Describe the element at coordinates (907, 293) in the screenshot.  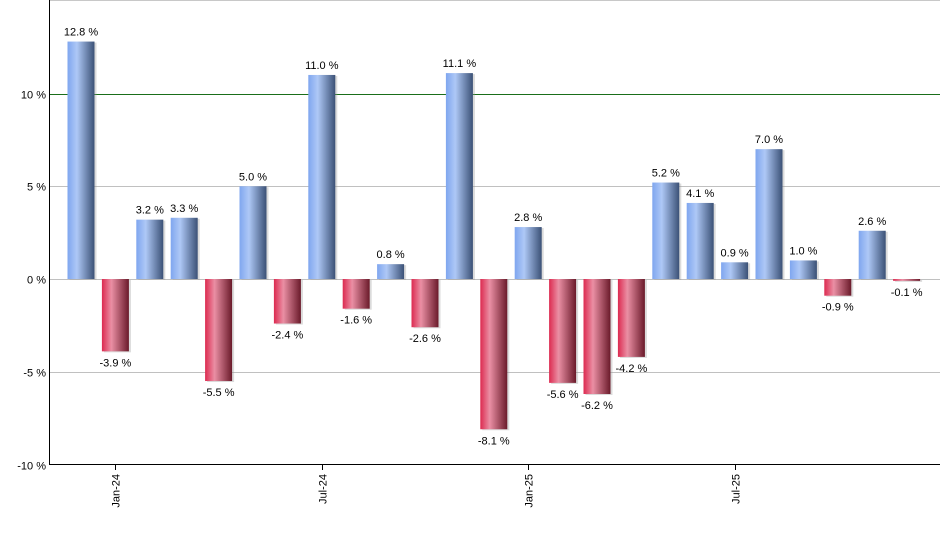
I see `data-label: -0.1 %` at that location.